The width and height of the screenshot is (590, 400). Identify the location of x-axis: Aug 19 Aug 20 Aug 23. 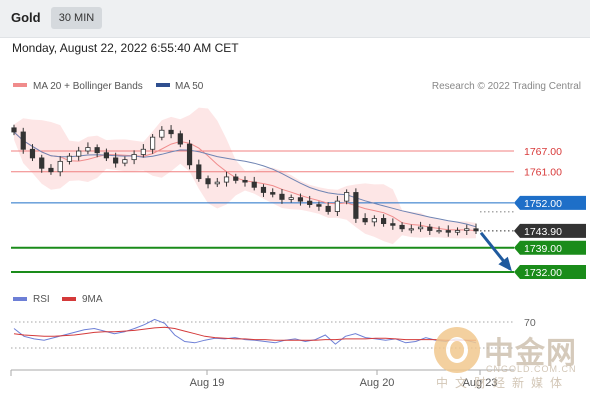
(262, 379).